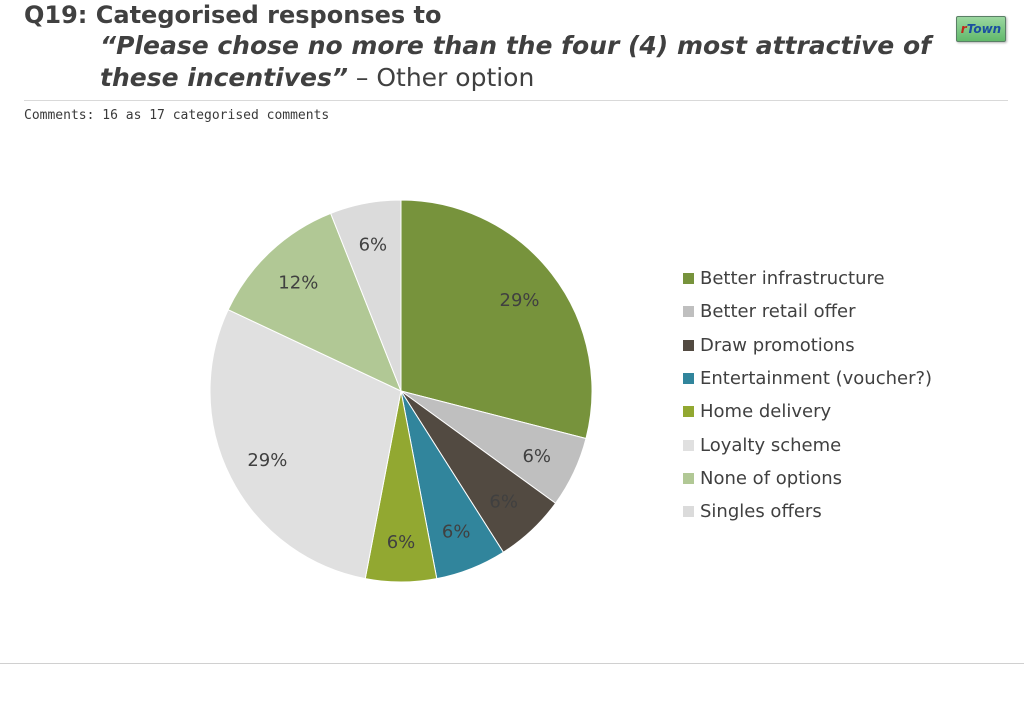 The width and height of the screenshot is (1024, 709). What do you see at coordinates (305, 444) in the screenshot?
I see `pie-slice-loyalty-scheme` at bounding box center [305, 444].